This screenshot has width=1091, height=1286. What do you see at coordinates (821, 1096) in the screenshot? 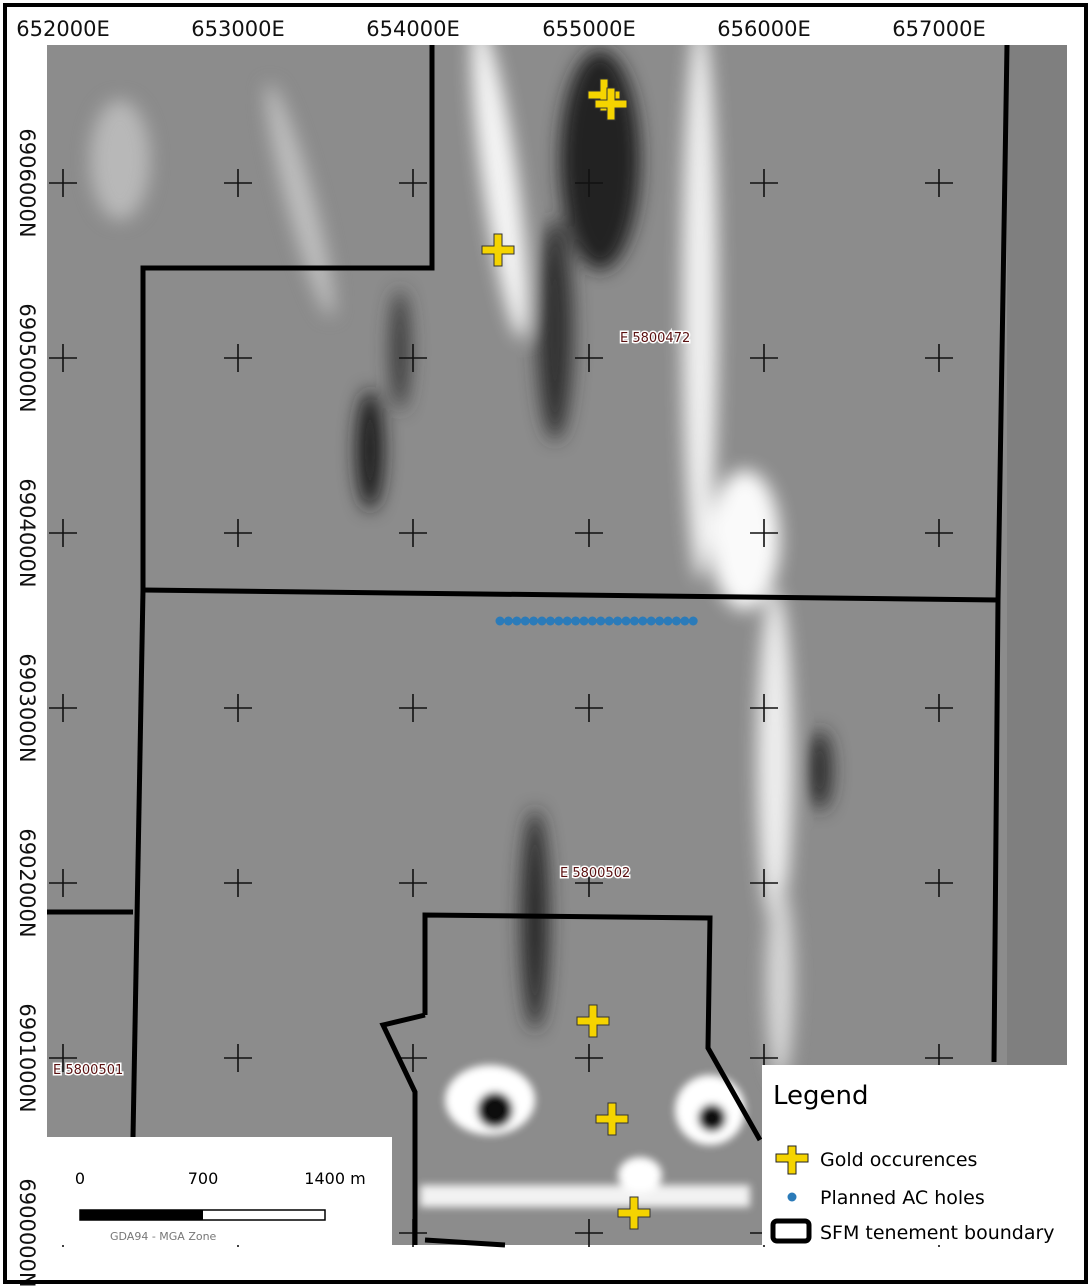
I see `legend-title: Legend` at bounding box center [821, 1096].